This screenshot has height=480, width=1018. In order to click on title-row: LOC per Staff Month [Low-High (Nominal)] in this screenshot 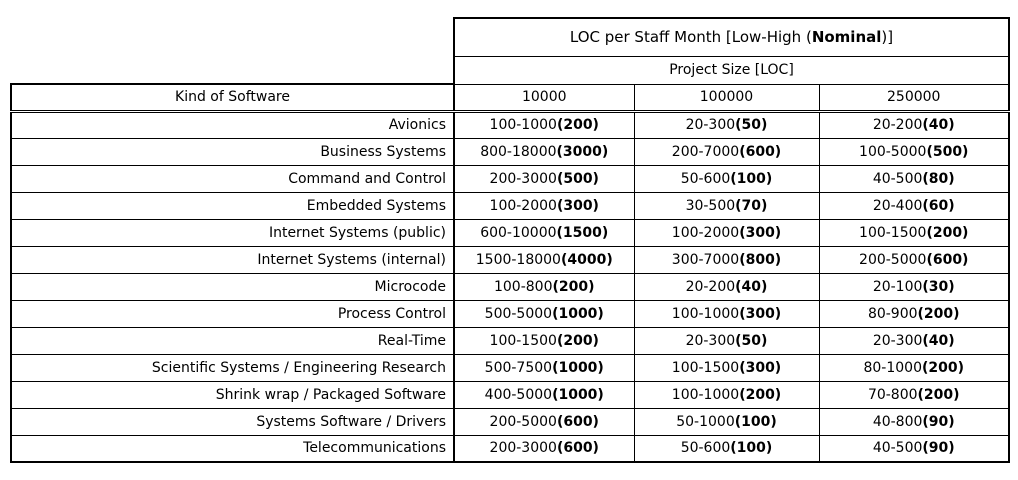, I will do `click(510, 37)`.